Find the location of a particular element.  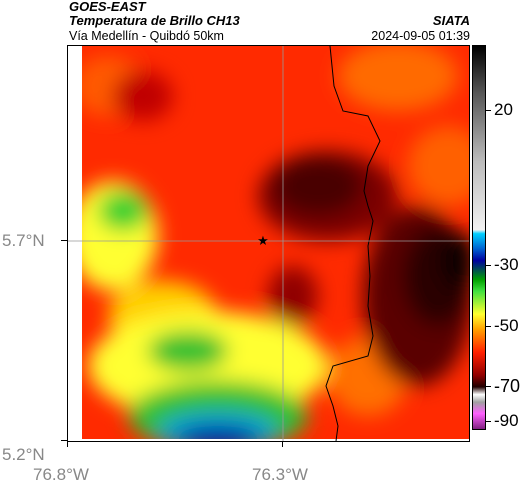

product-title: Temperatura de Brillo CH13 is located at coordinates (154, 20).